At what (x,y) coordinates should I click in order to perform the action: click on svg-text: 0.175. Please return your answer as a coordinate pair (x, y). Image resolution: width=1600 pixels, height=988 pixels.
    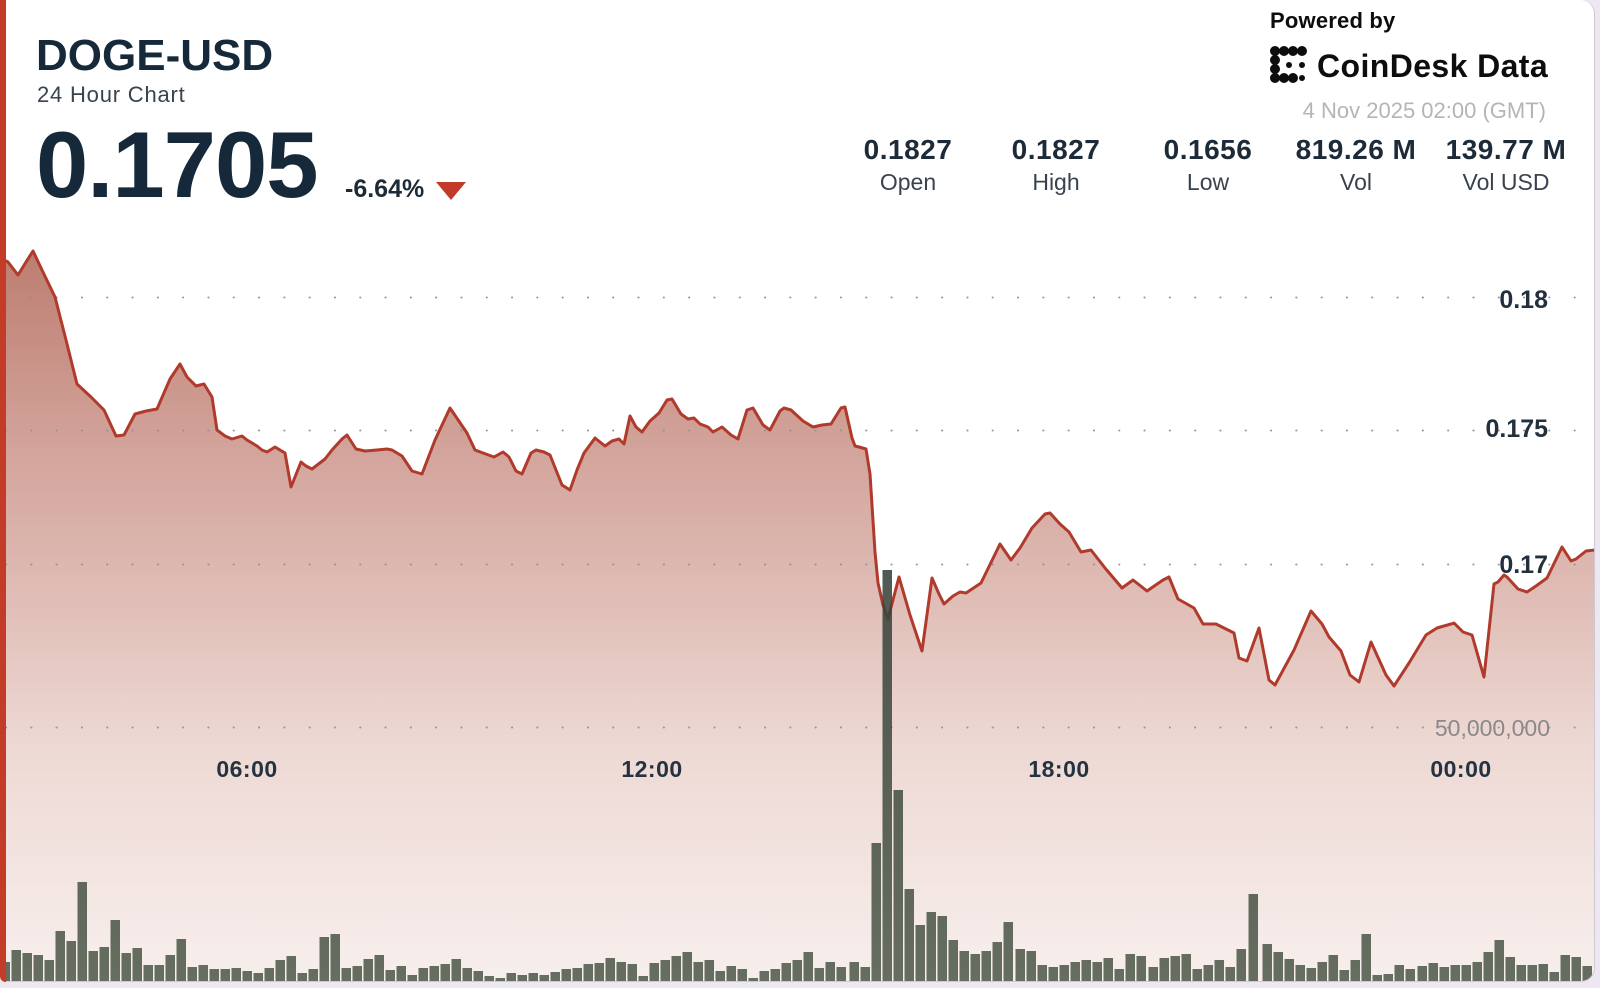
    Looking at the image, I should click on (1516, 429).